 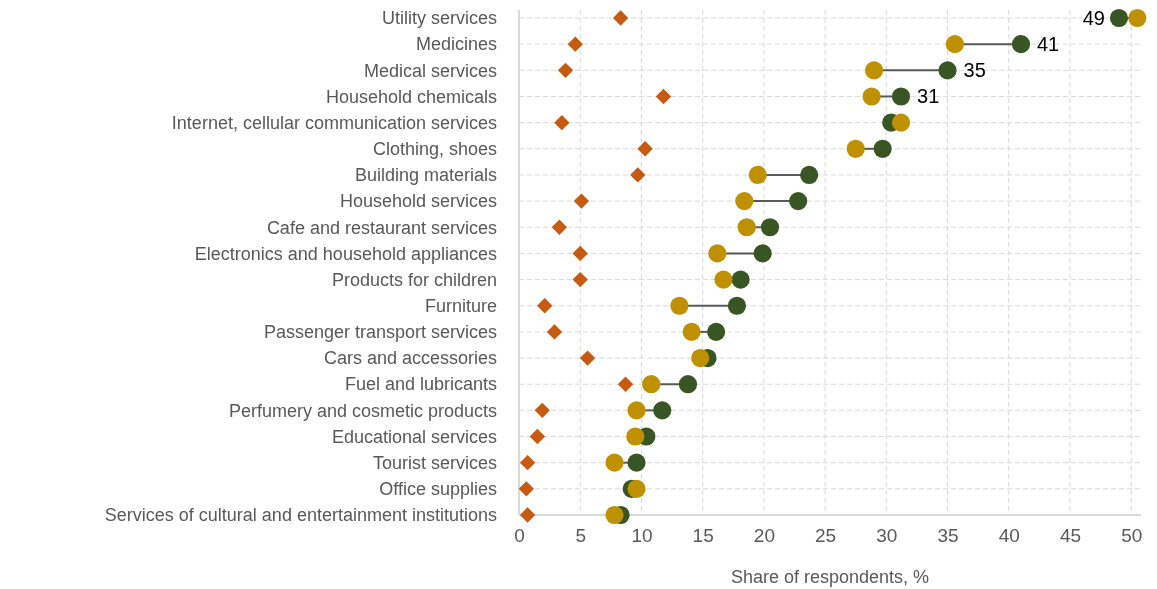 I want to click on y-tick-label: Fuel and lubricants, so click(x=420, y=384).